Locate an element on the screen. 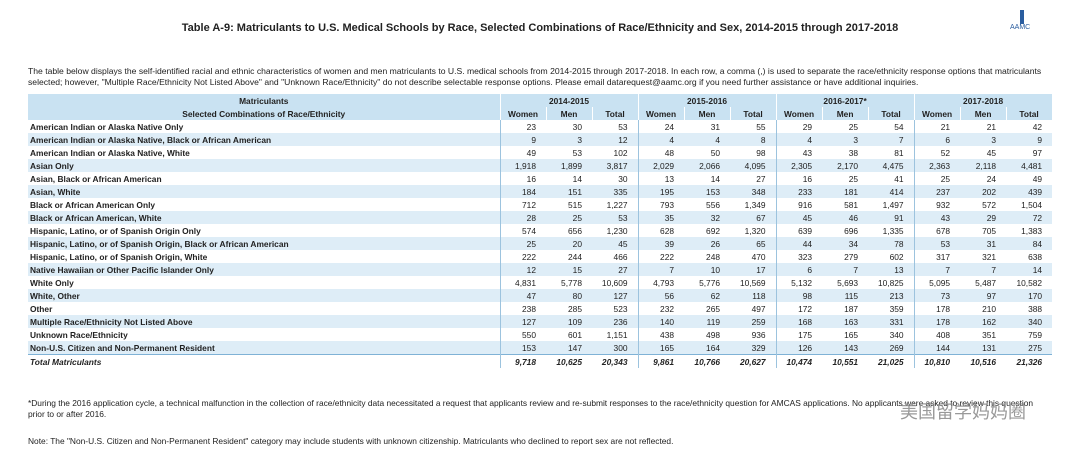 The height and width of the screenshot is (462, 1080). cell: 23 is located at coordinates (522, 126).